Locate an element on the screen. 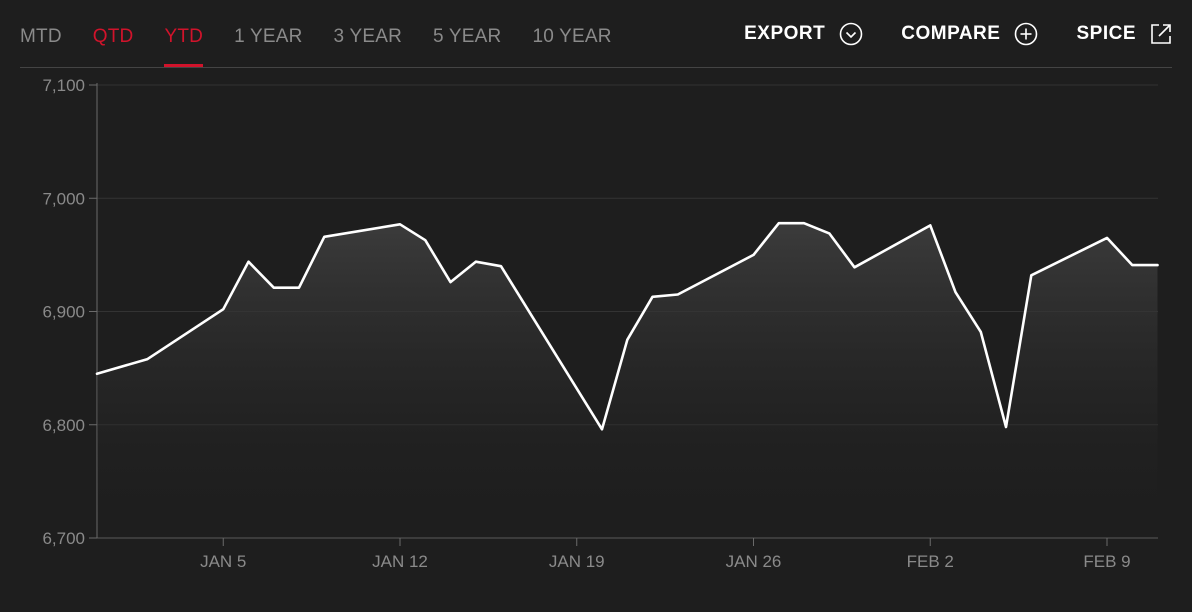 Image resolution: width=1192 pixels, height=612 pixels. toolbar-actions: EXPORT COMPARE SPICE is located at coordinates (939, 34).